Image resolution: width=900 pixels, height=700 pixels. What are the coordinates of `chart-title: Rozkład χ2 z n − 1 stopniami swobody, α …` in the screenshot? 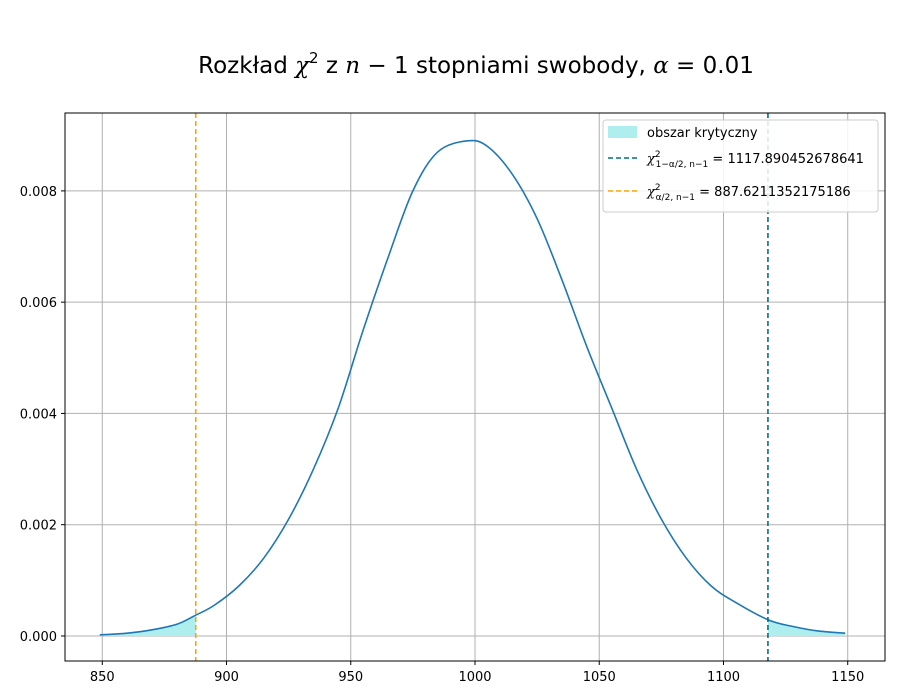 It's located at (476, 64).